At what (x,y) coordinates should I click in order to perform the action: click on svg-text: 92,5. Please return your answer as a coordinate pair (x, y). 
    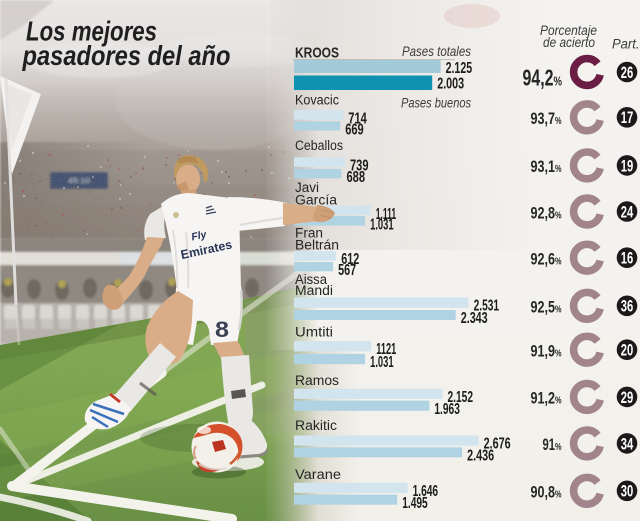
    Looking at the image, I should click on (543, 308).